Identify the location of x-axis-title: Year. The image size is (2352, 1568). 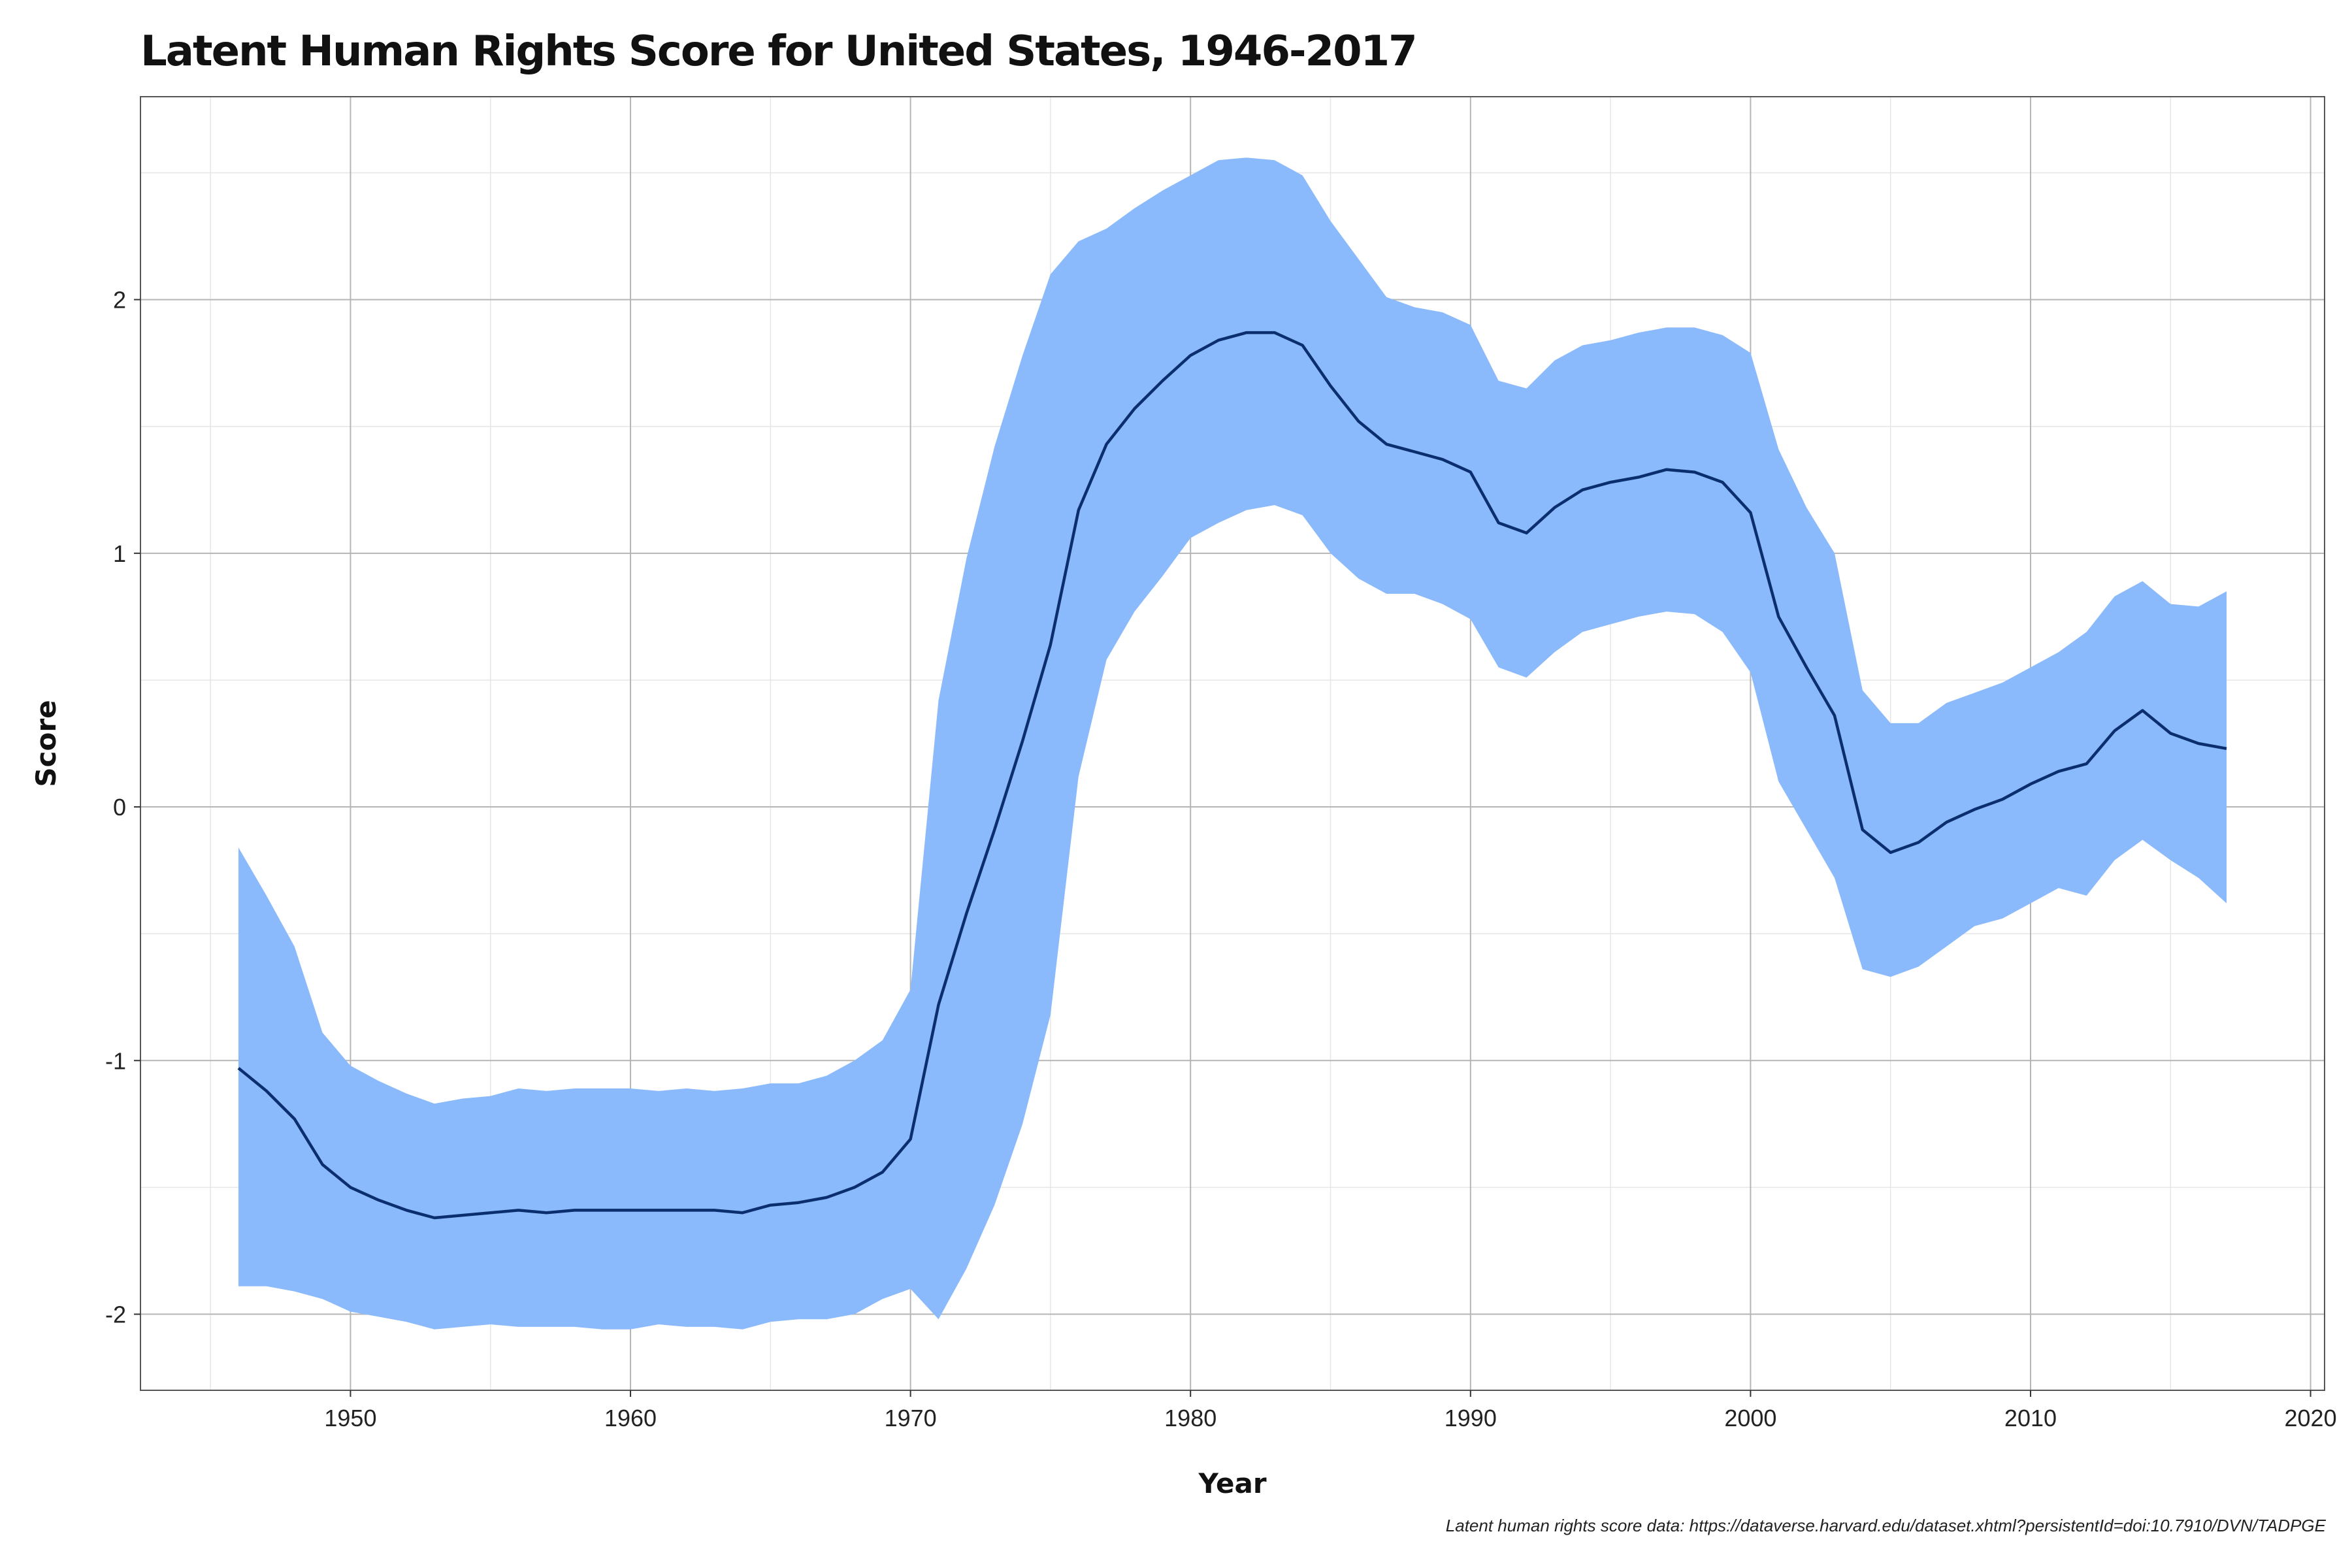
(1232, 1483).